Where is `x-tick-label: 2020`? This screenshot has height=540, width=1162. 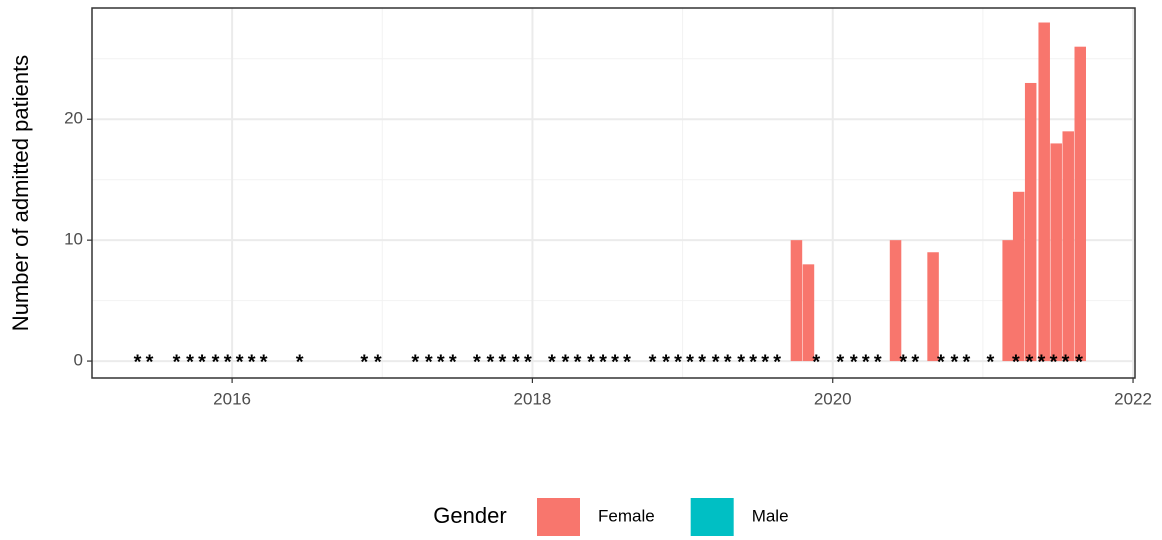
x-tick-label: 2020 is located at coordinates (833, 398).